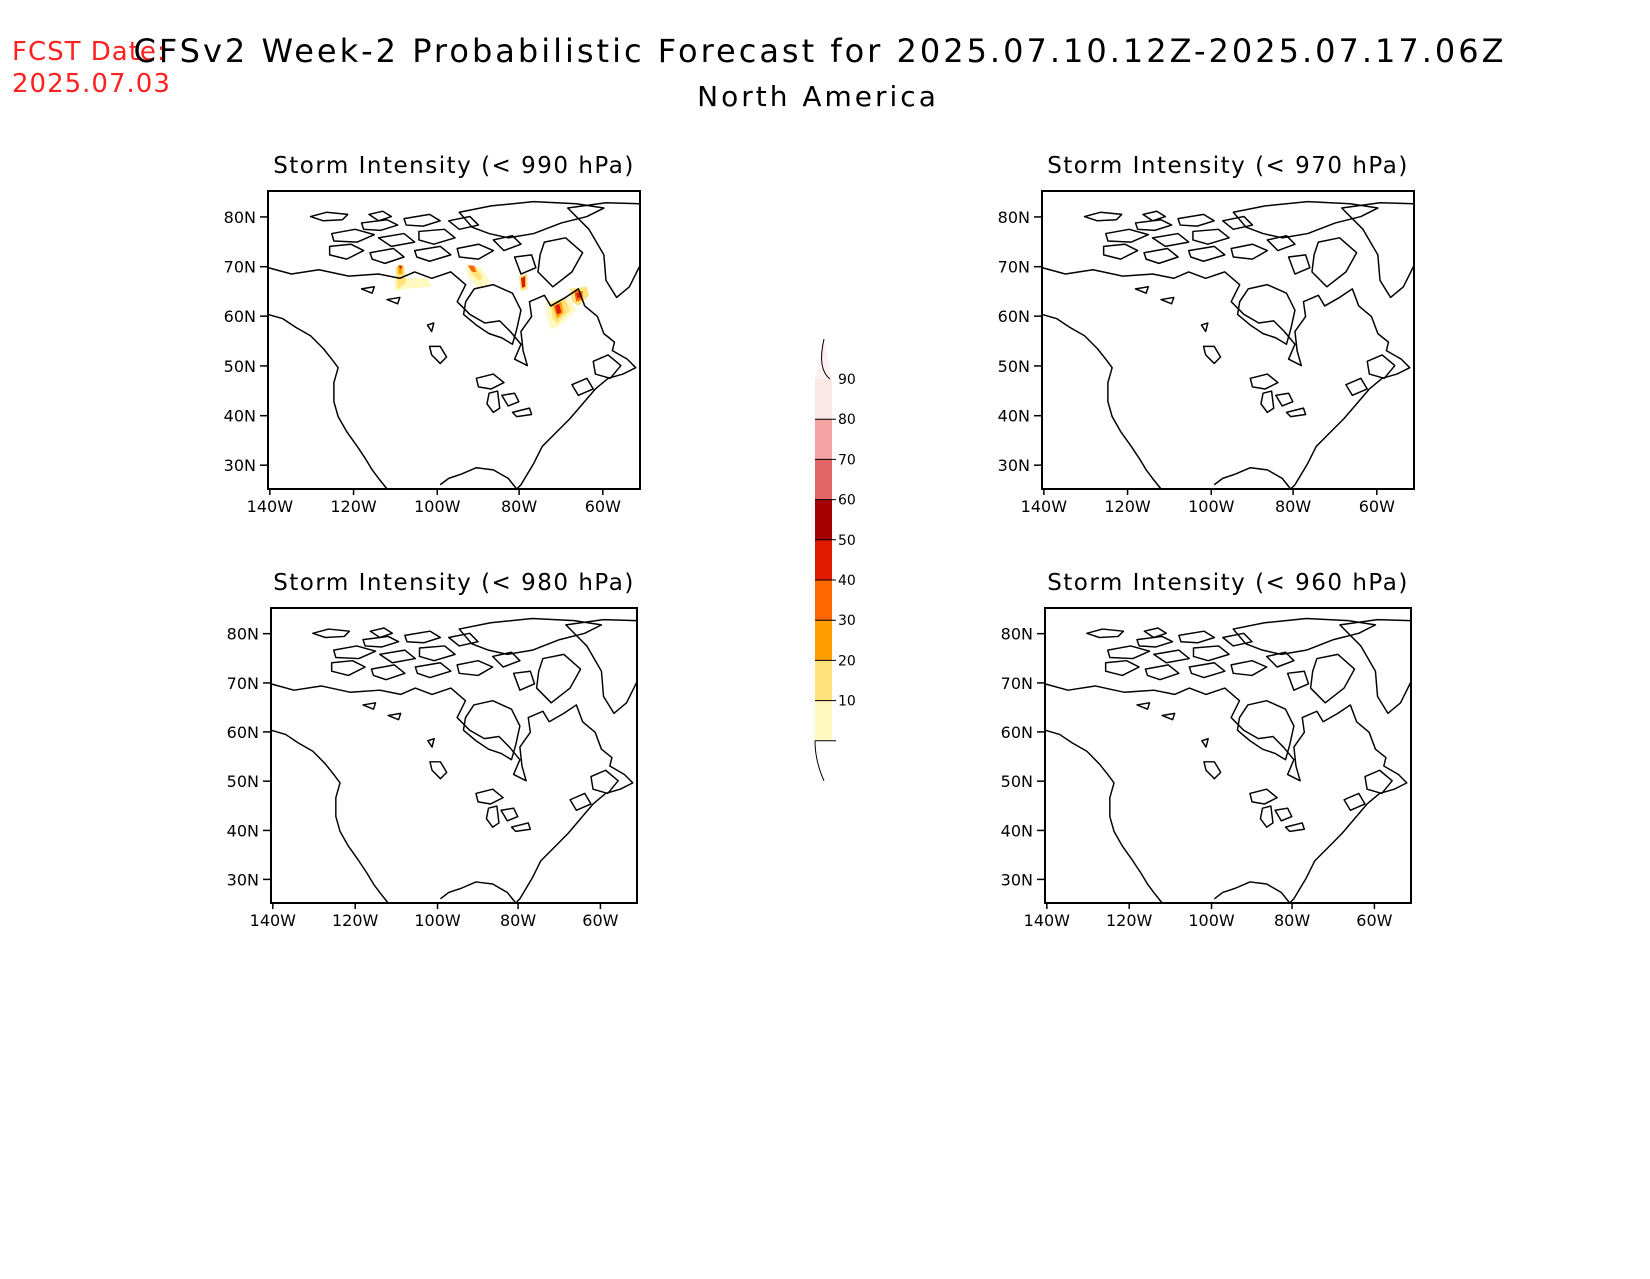  What do you see at coordinates (1228, 166) in the screenshot?
I see `panel-title: Storm Intensity (< 970 hPa)` at bounding box center [1228, 166].